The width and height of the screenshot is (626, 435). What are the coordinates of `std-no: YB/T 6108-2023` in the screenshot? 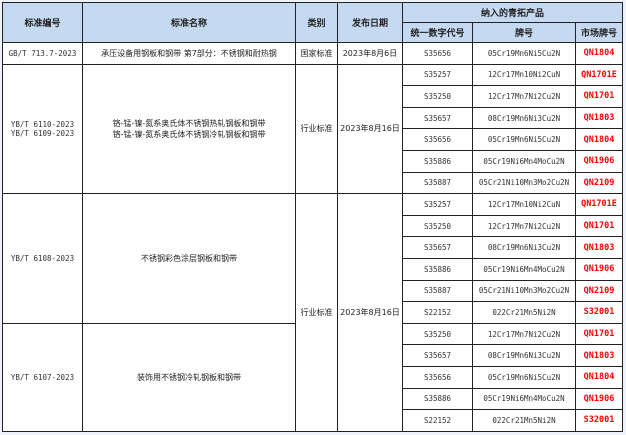 It's located at (42, 258).